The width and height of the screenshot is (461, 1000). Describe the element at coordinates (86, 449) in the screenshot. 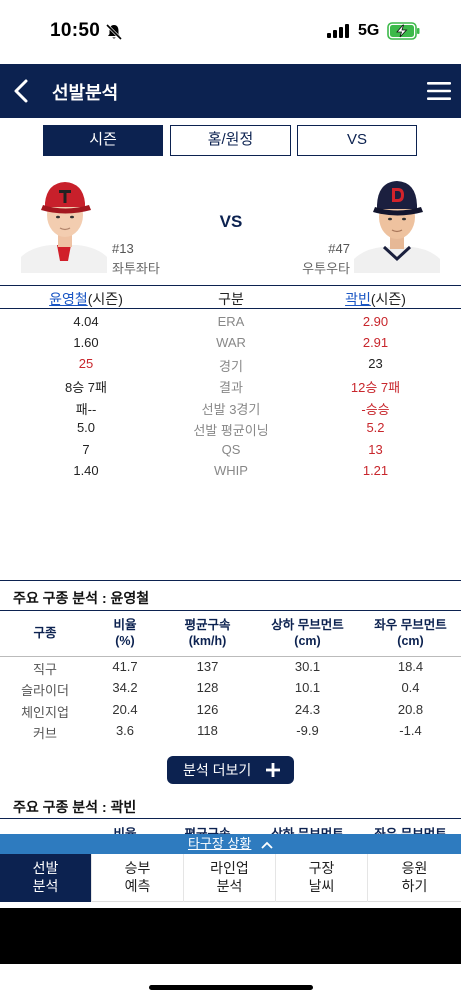

I see `stat-left-value: 7` at that location.